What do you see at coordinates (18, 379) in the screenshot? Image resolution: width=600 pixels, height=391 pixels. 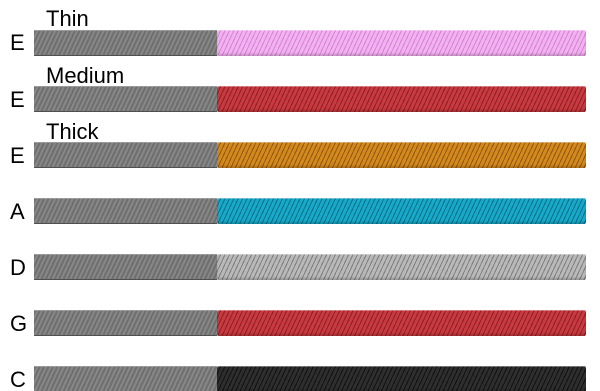 I see `string-letter: C` at bounding box center [18, 379].